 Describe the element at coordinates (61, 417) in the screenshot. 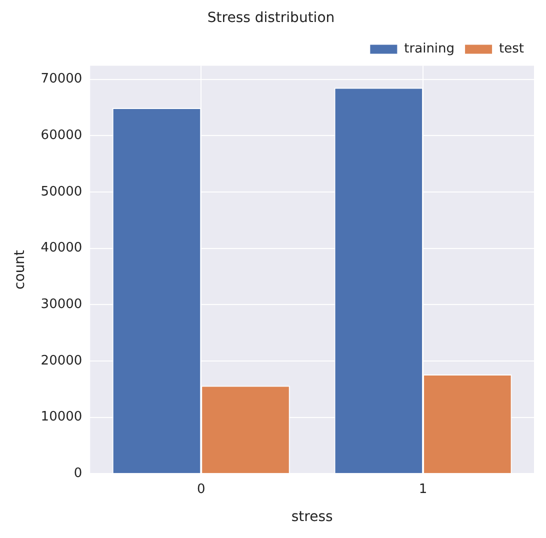

I see `y-tick-label: 10000` at that location.